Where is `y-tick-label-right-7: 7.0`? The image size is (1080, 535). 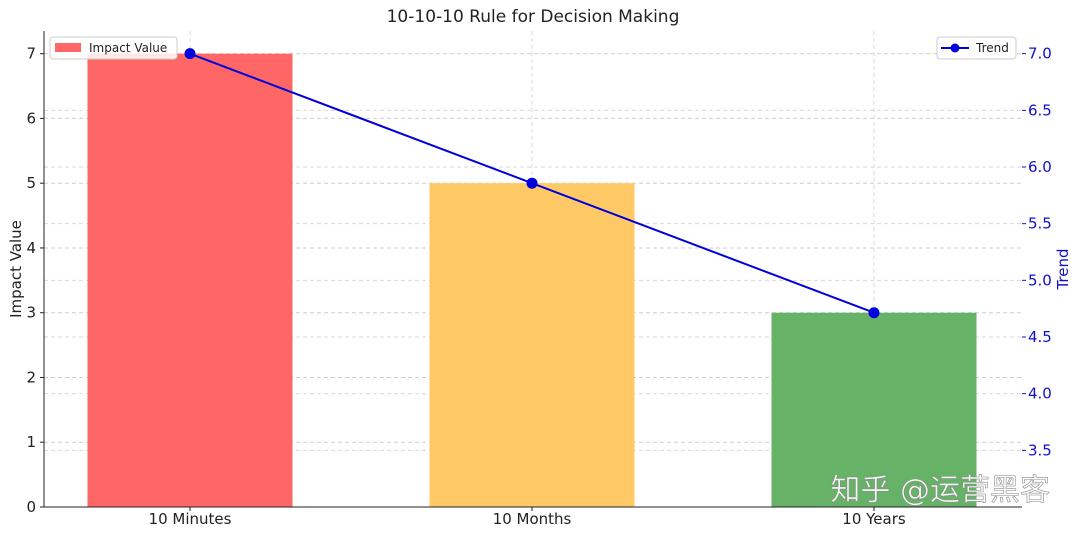 y-tick-label-right-7: 7.0 is located at coordinates (1040, 54).